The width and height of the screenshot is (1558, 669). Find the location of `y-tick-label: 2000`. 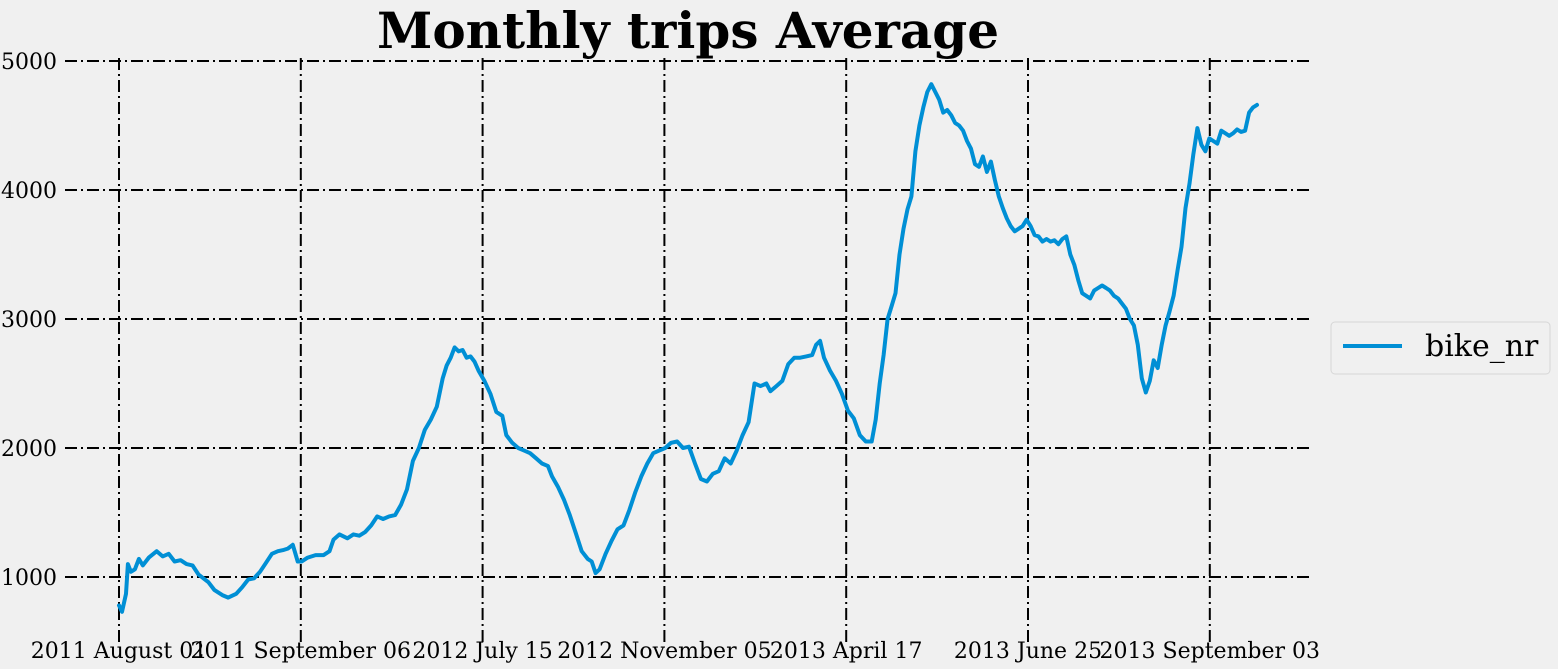

y-tick-label: 2000 is located at coordinates (29, 449).